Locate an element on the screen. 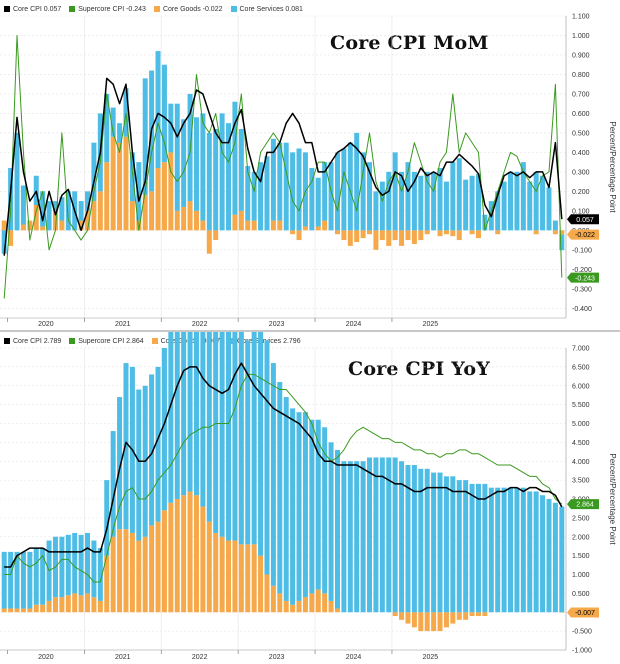 This screenshot has width=620, height=664. yoy-legend-core-cpi: Core CPI 2.789 is located at coordinates (32, 341).